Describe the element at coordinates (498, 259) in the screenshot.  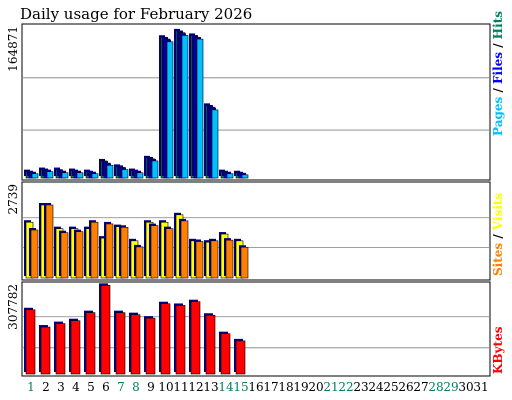
I see `legend-sites: Sites` at that location.